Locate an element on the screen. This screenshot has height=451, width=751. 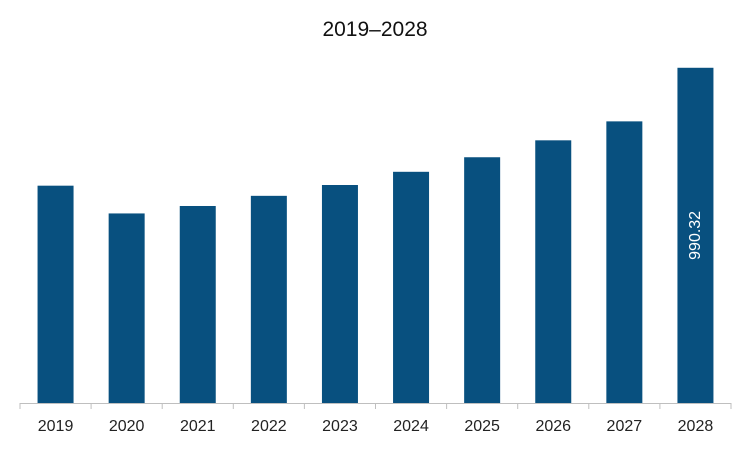
x-axis-labels: 2019 2020 2021 2022 2023 2024 2025 2026 2027 2028 is located at coordinates (376, 426).